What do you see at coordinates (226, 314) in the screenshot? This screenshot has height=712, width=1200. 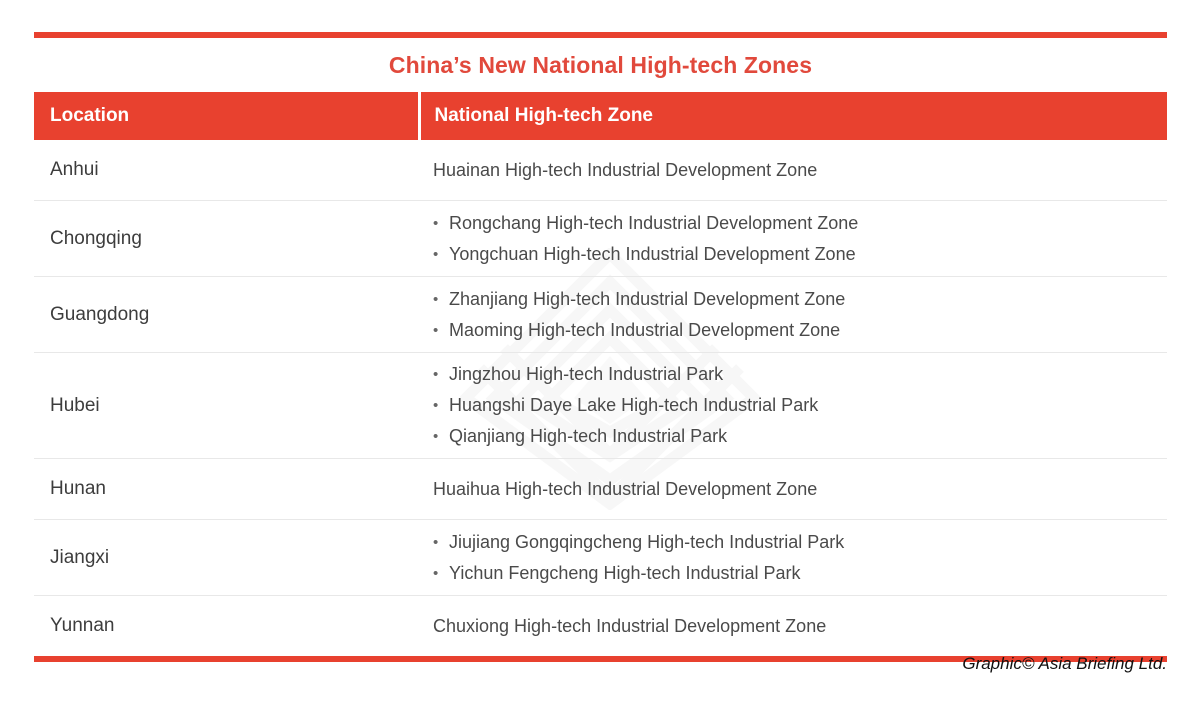 I see `cell-location: Guangdong` at bounding box center [226, 314].